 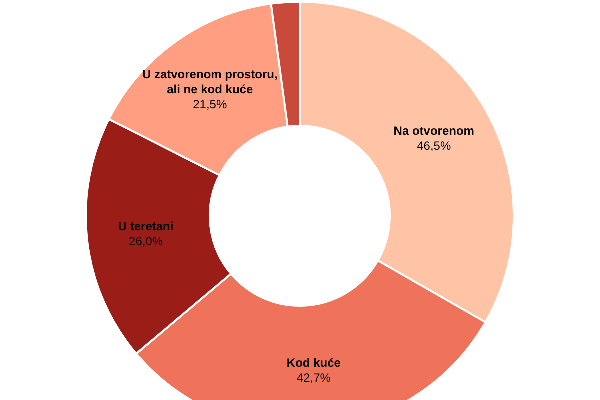 I want to click on slice-label: U zatvorenom prostoru, ali ne kod kuće, so click(x=210, y=82).